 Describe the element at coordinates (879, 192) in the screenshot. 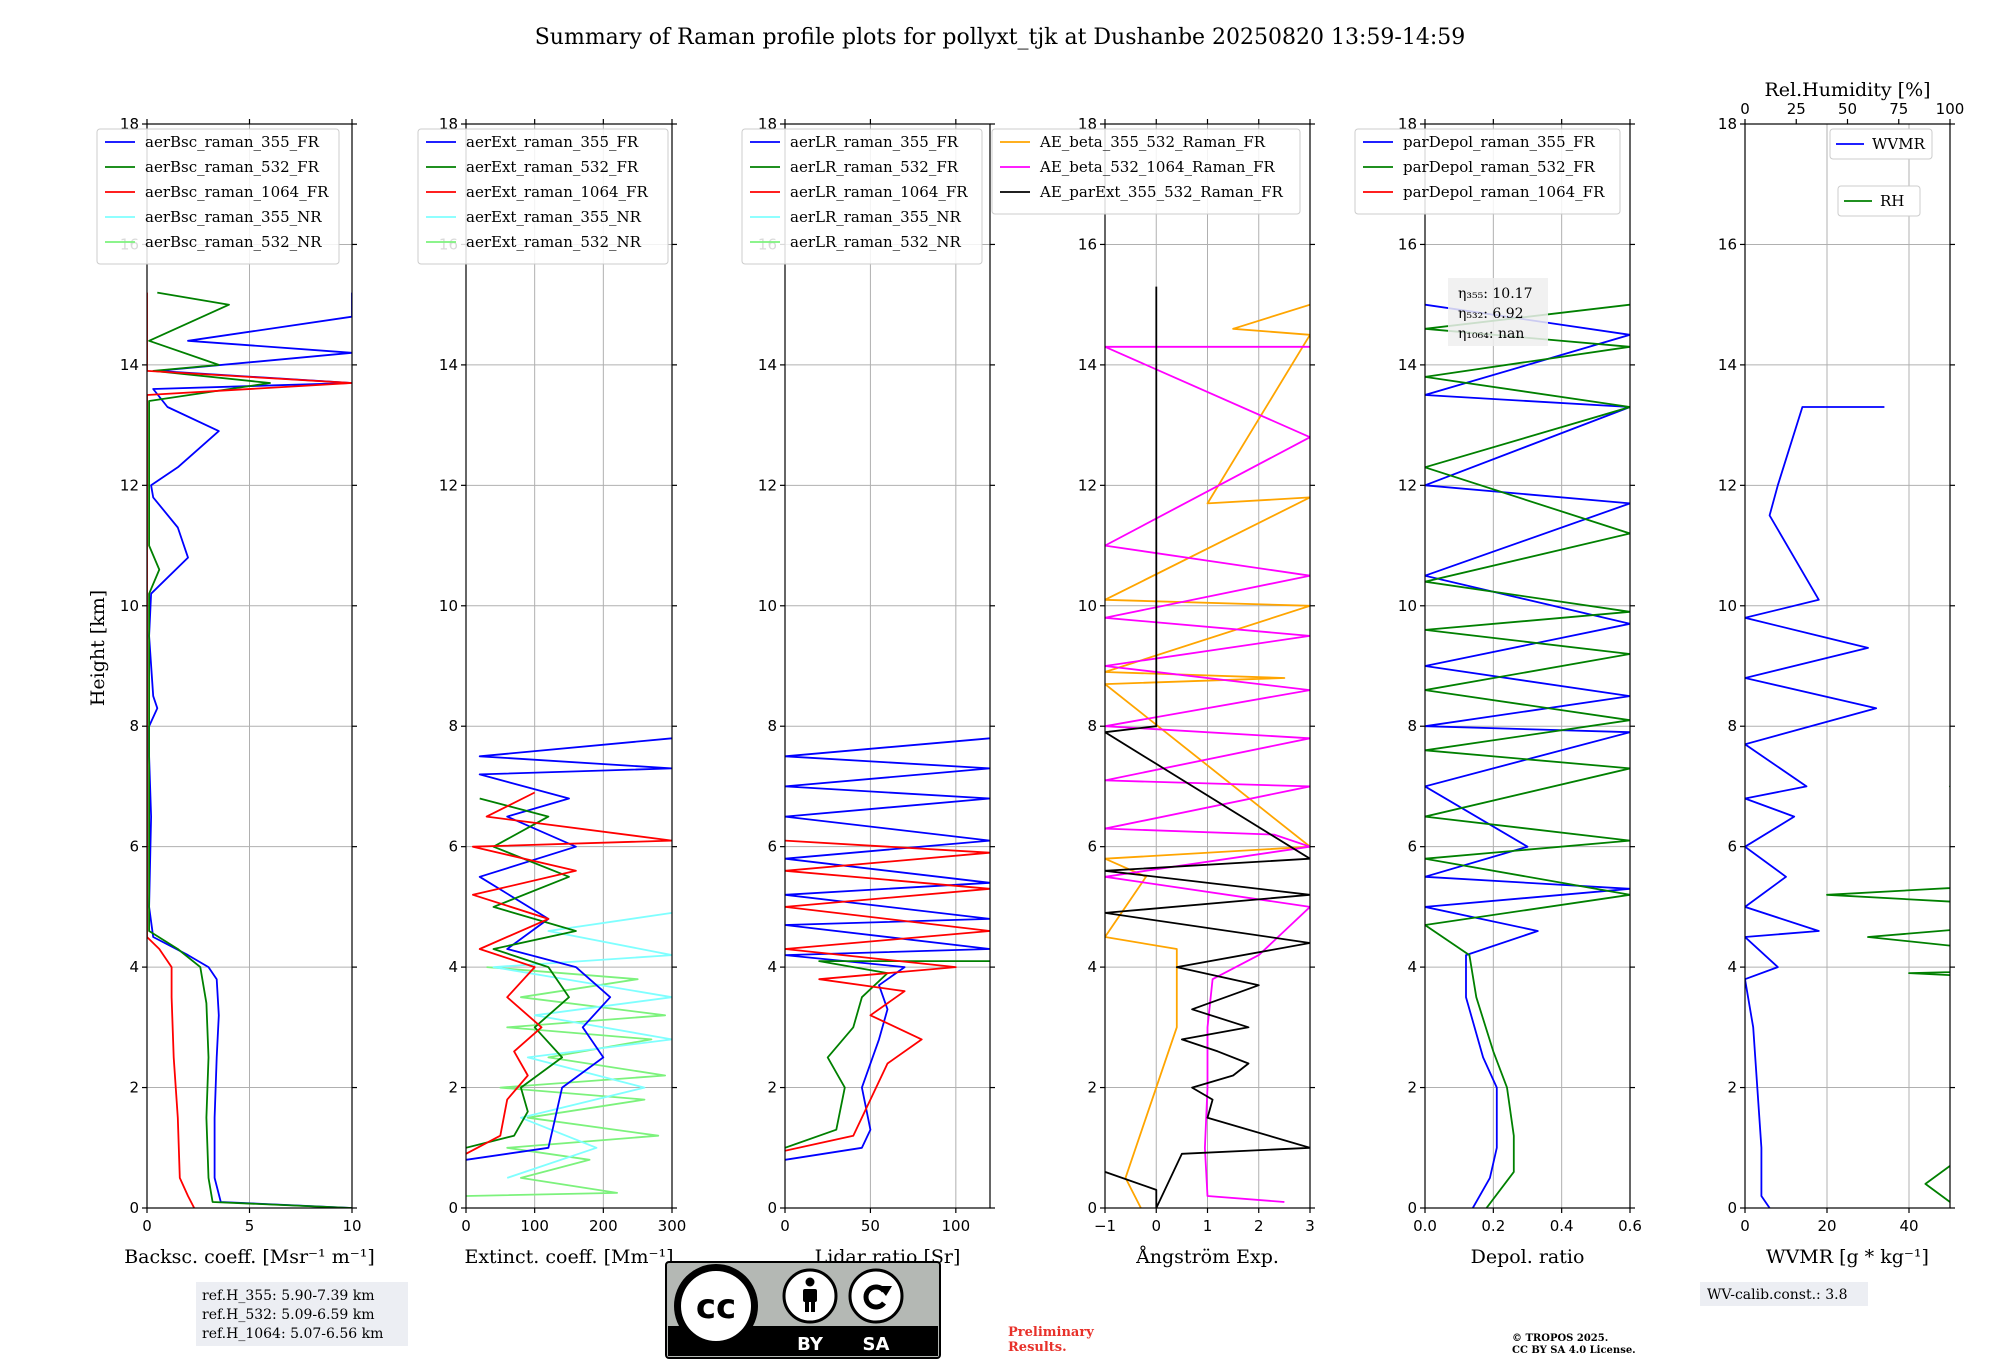

I see `legend-label: aerLR_raman_1064_FR` at that location.